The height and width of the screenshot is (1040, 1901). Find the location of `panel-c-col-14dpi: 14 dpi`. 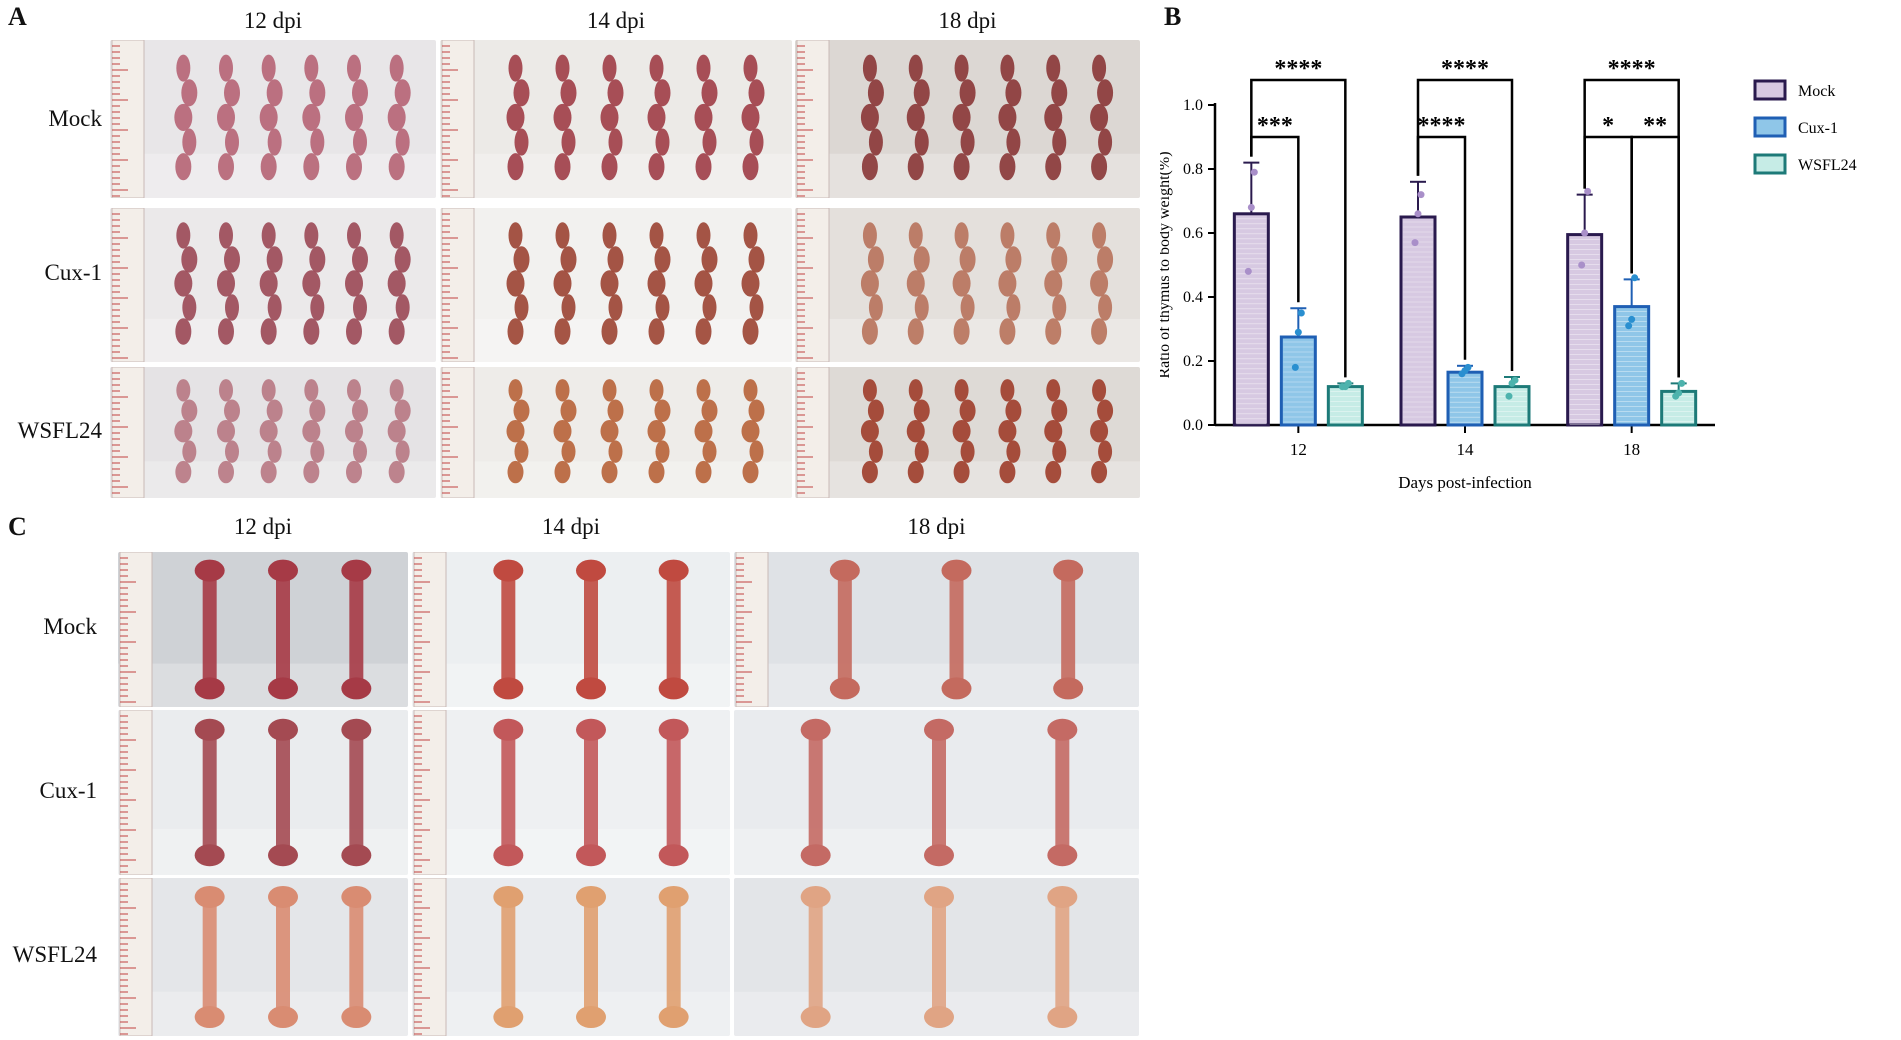

panel-c-col-14dpi: 14 dpi is located at coordinates (571, 526).